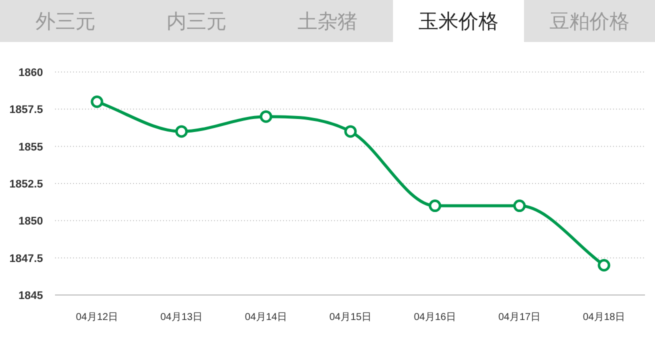 The image size is (655, 338). Describe the element at coordinates (30, 296) in the screenshot. I see `y-tick-label: 1845` at that location.